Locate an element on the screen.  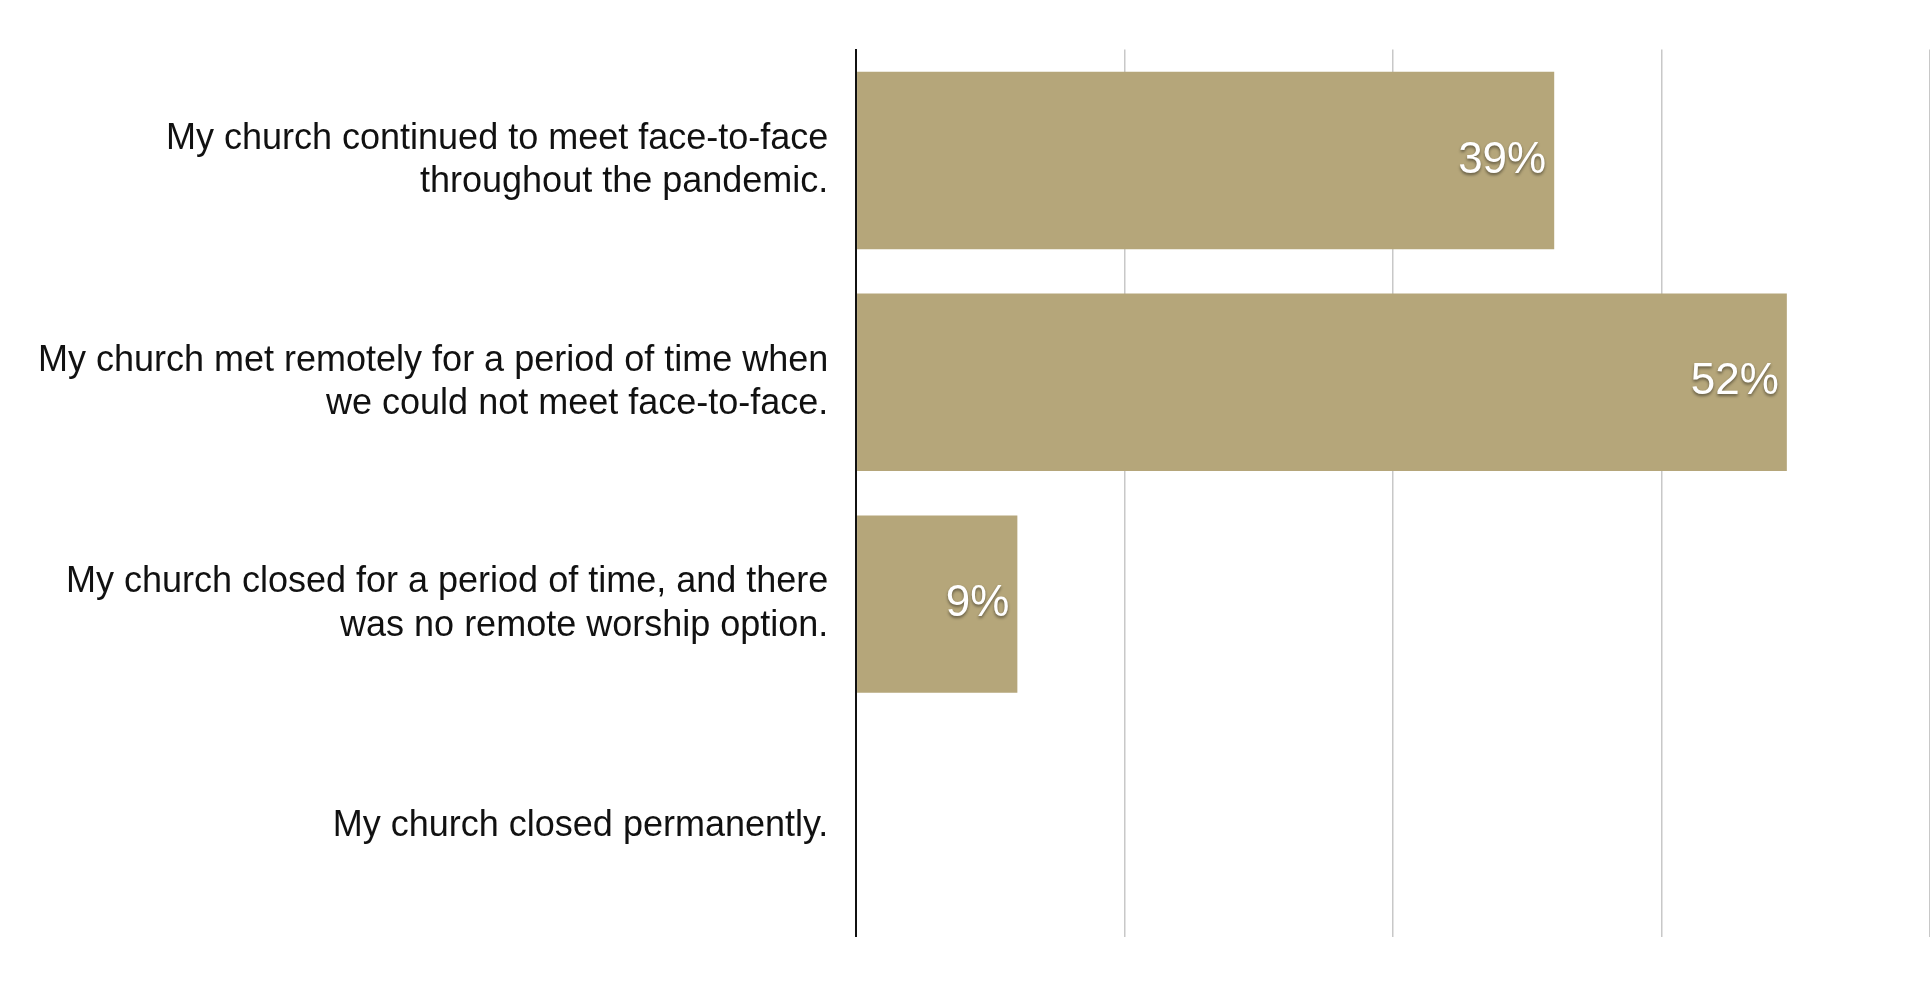
y-tick-label: My church closed for a period of time, and there was no remote worship option. is located at coordinates (447, 601).